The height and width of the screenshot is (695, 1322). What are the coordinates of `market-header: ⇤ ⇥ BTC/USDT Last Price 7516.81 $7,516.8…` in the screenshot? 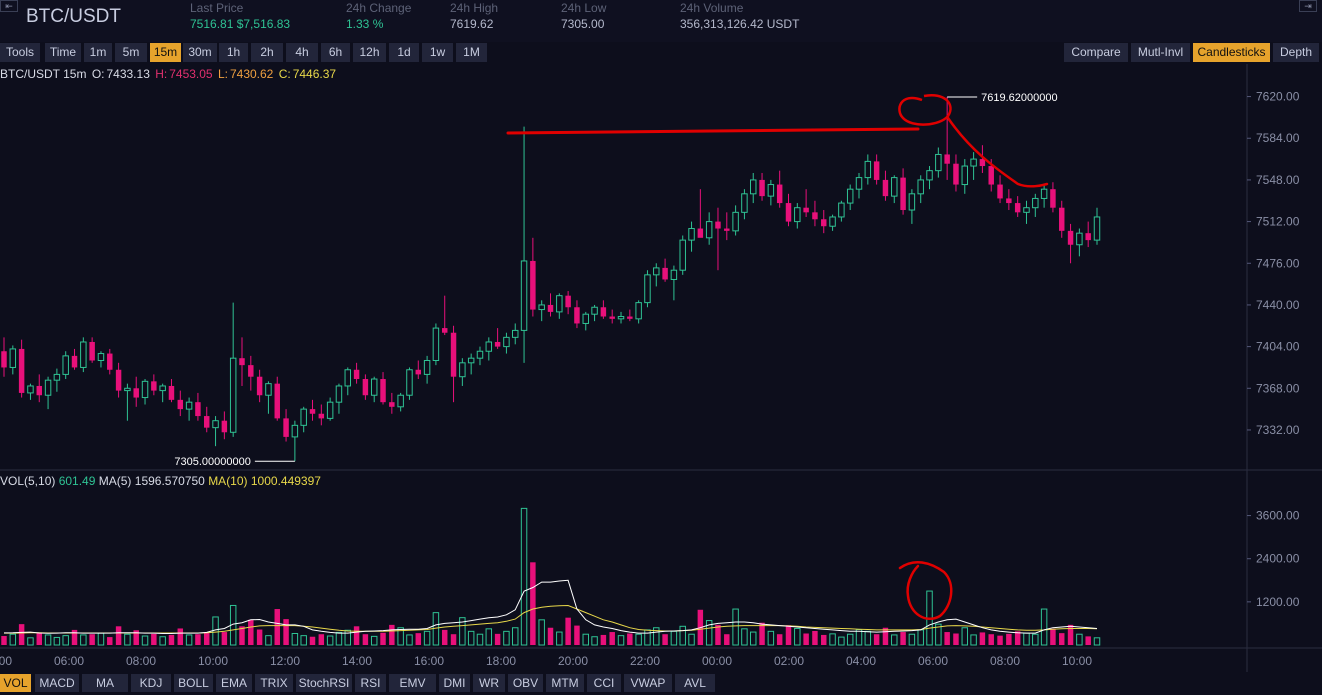 It's located at (661, 21).